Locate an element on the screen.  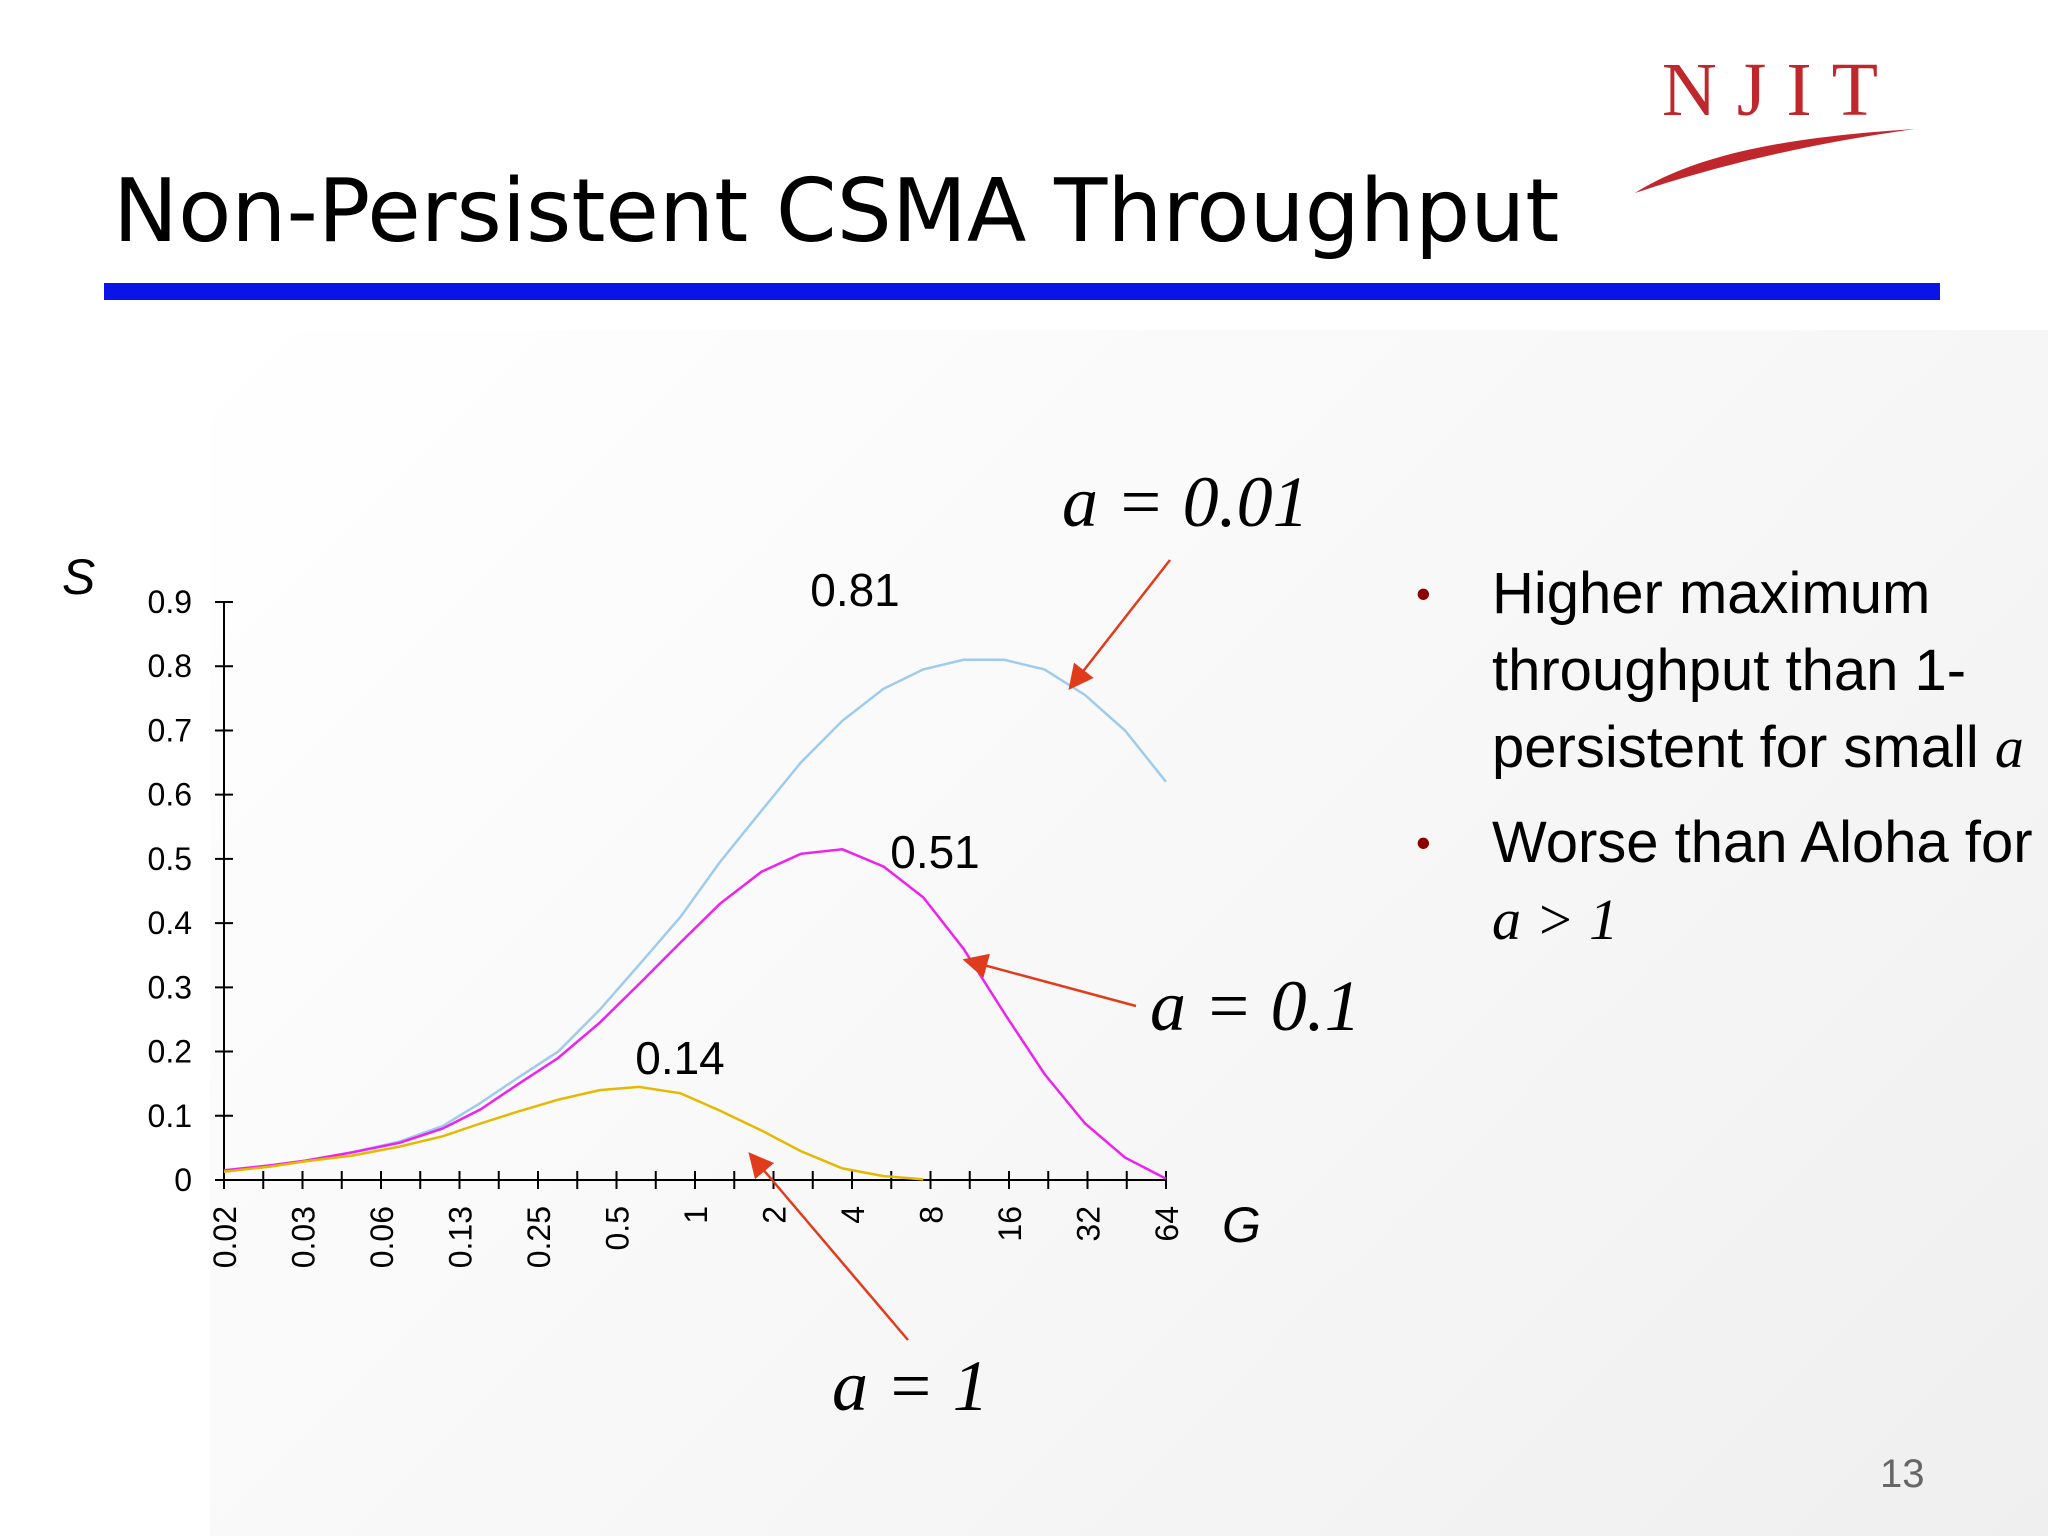
x-tick-label: 16 is located at coordinates (1010, 1224).